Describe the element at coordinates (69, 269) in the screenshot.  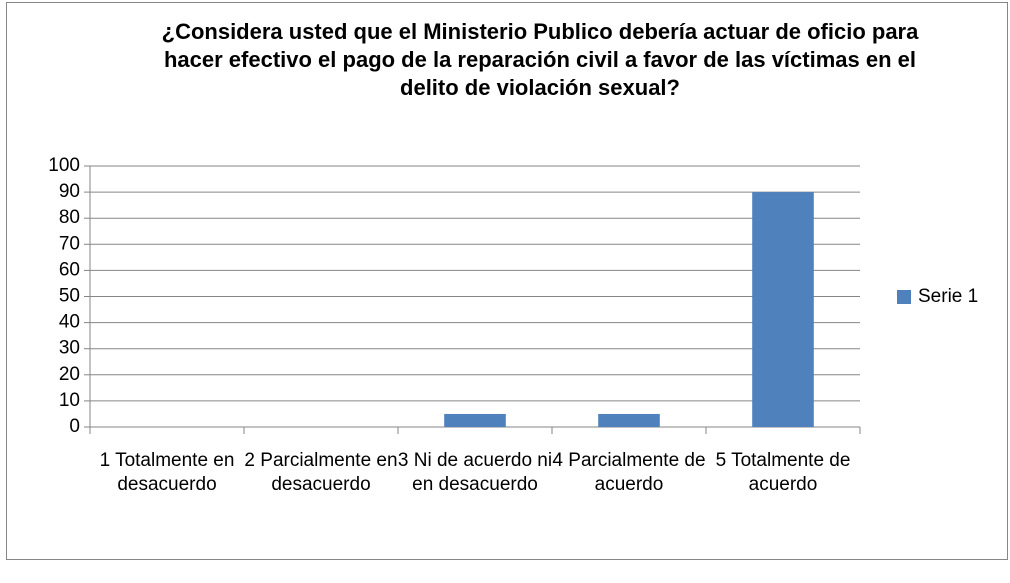
I see `y-tick-label: 60` at that location.